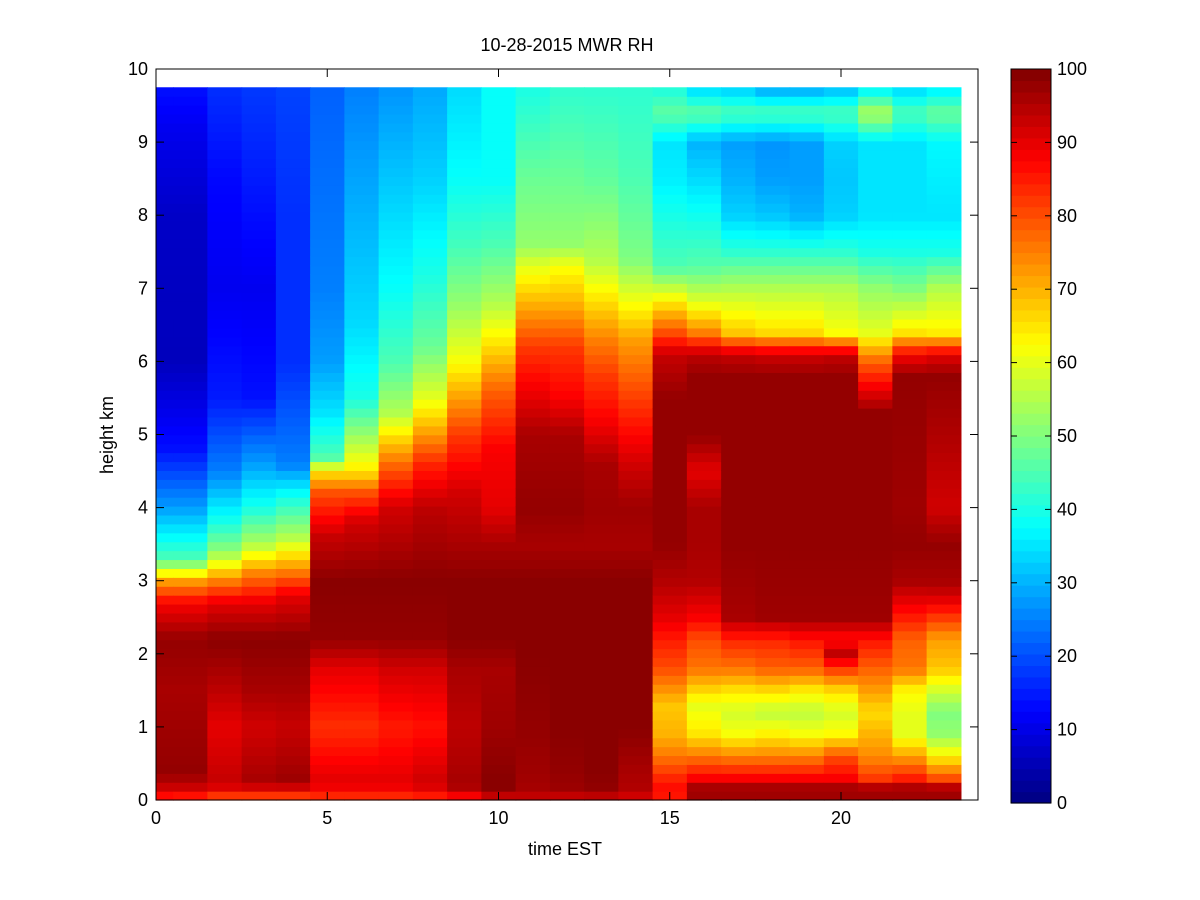 This screenshot has width=1200, height=900. What do you see at coordinates (1031, 602) in the screenshot?
I see `colorbar-swatch` at bounding box center [1031, 602].